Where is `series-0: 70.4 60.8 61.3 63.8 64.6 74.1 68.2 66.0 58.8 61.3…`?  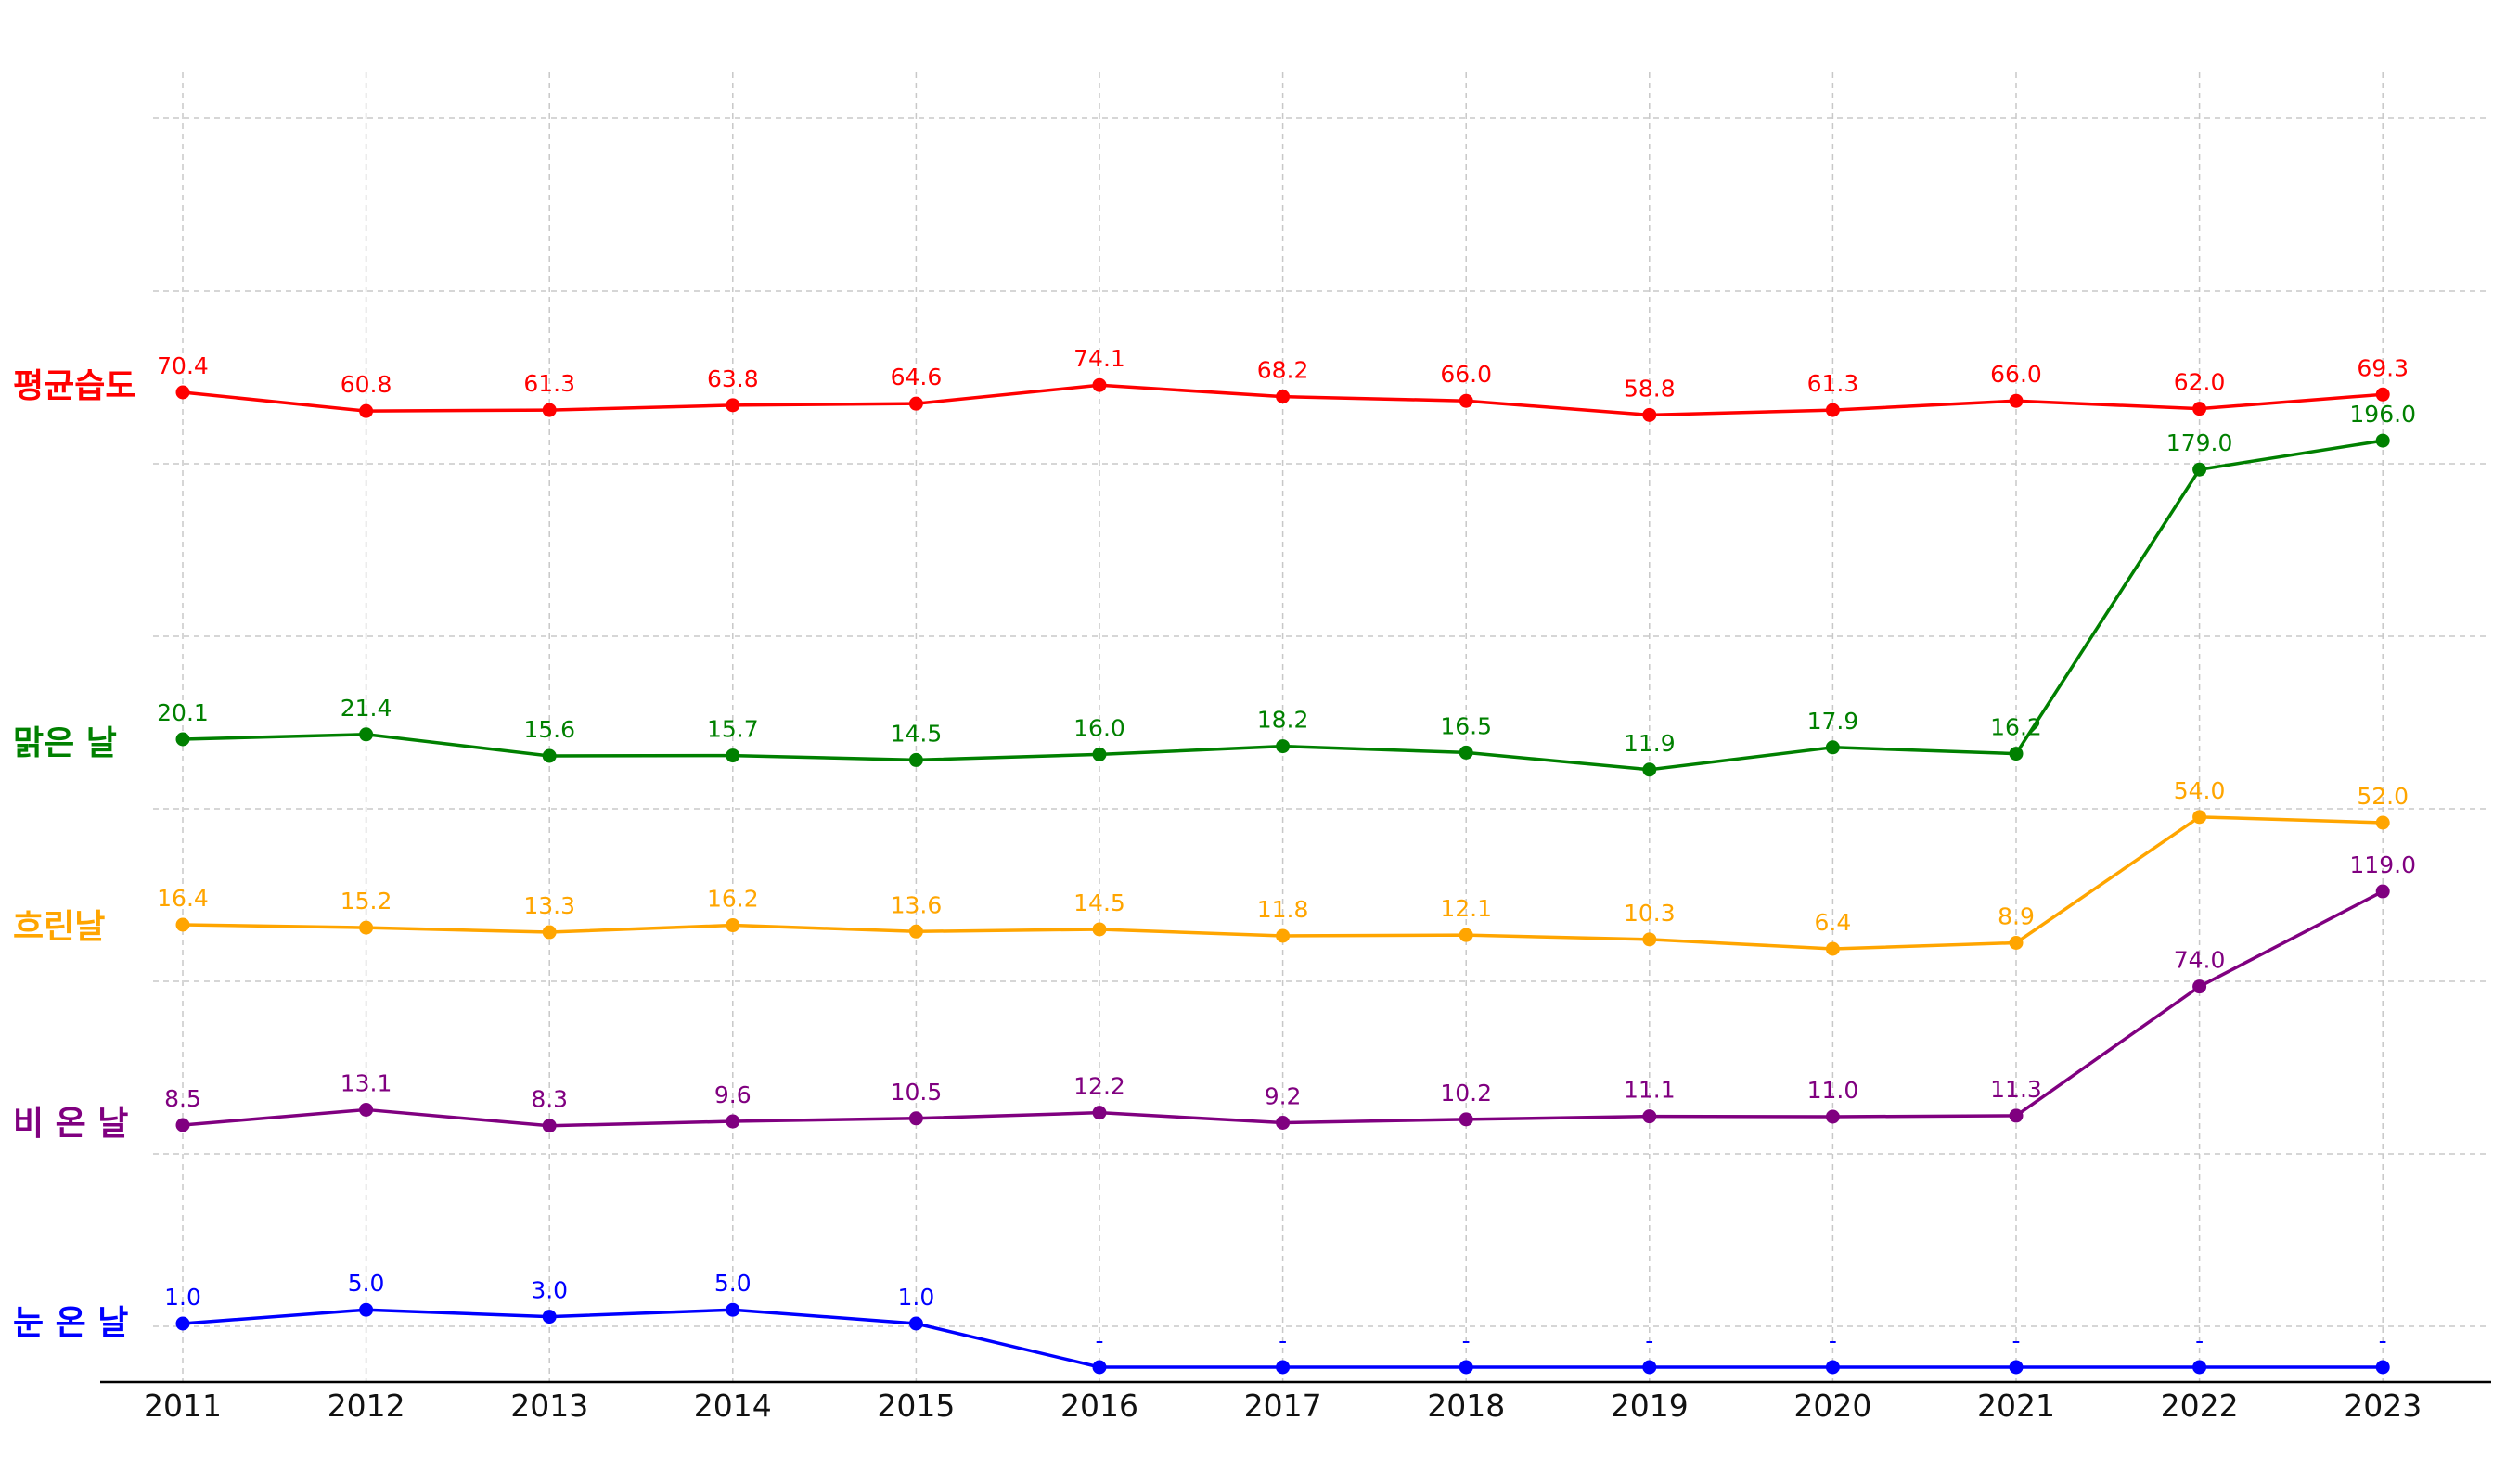 series-0: 70.4 60.8 61.3 63.8 64.6 74.1 68.2 66.0 58.8 61.3… is located at coordinates (1283, 383).